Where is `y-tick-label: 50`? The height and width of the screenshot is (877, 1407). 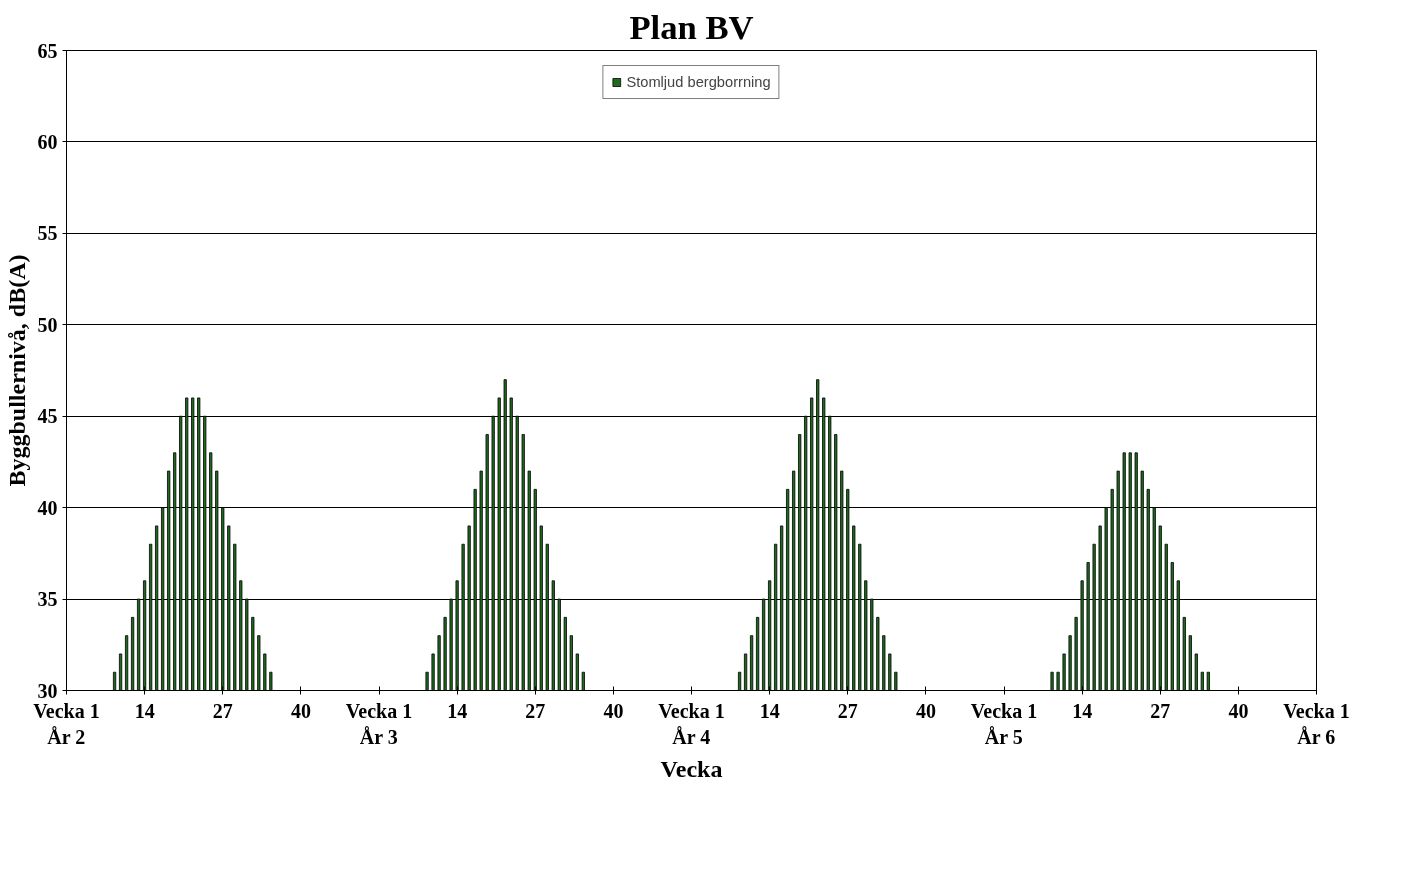
y-tick-label: 50 is located at coordinates (47, 324).